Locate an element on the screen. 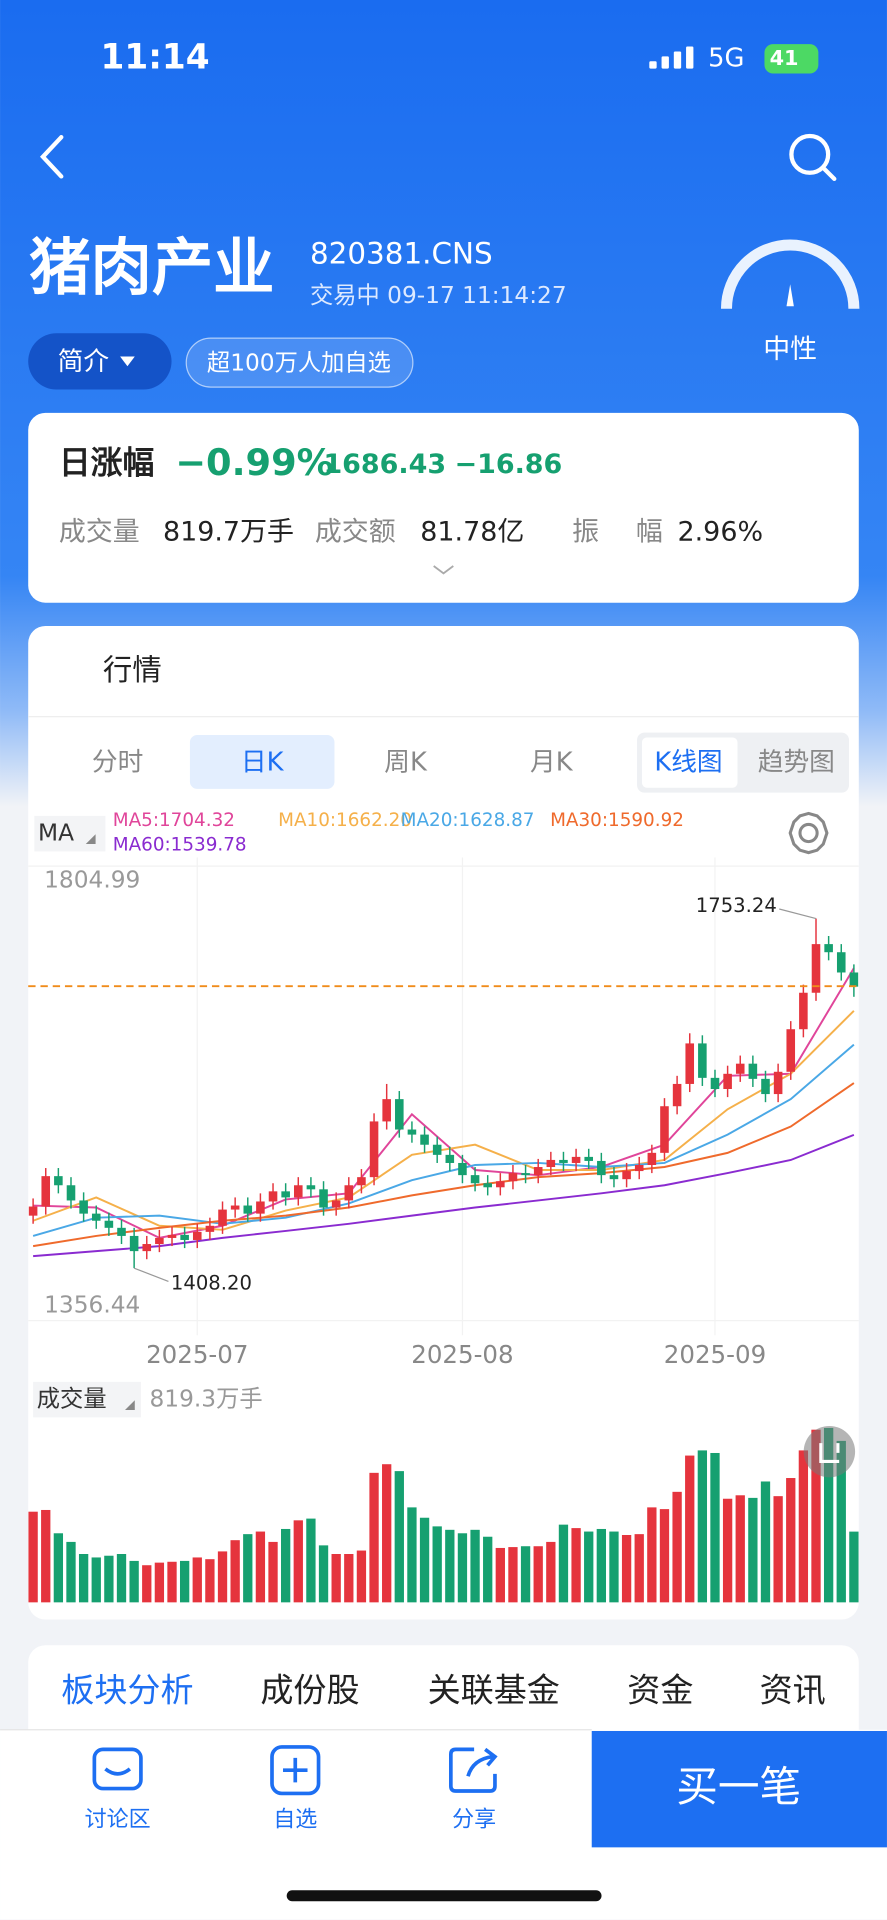  nav-icons is located at coordinates (295, 1770).